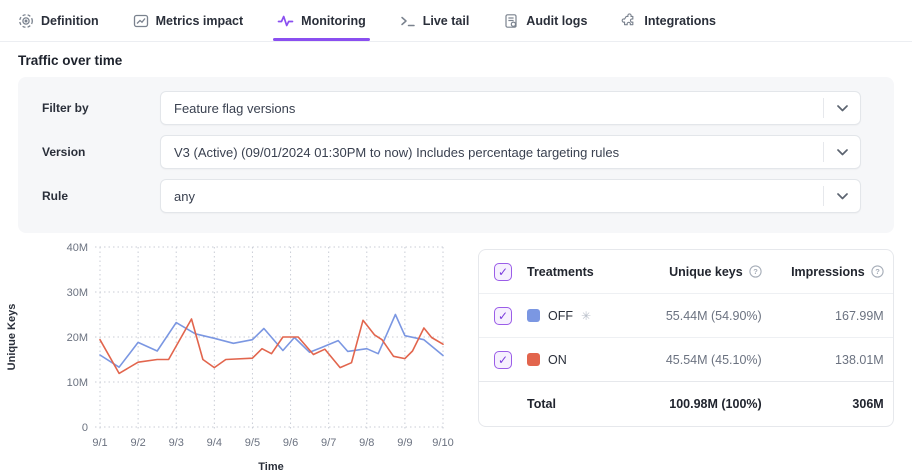 The image size is (912, 470). What do you see at coordinates (70, 20) in the screenshot?
I see `tab-label: Definition` at bounding box center [70, 20].